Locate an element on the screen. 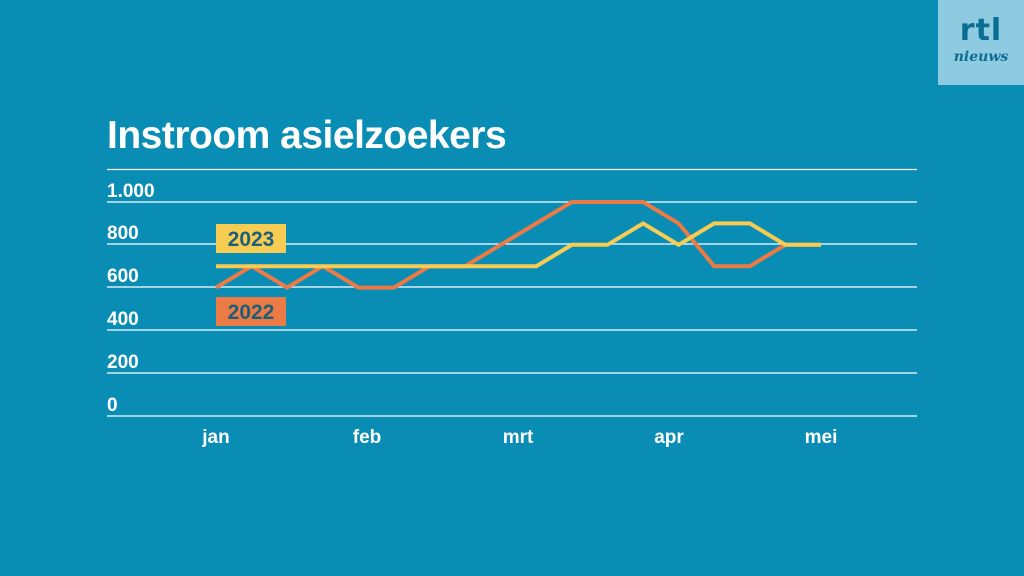 This screenshot has width=1024, height=576. y-tick-label: 1.000 is located at coordinates (131, 191).